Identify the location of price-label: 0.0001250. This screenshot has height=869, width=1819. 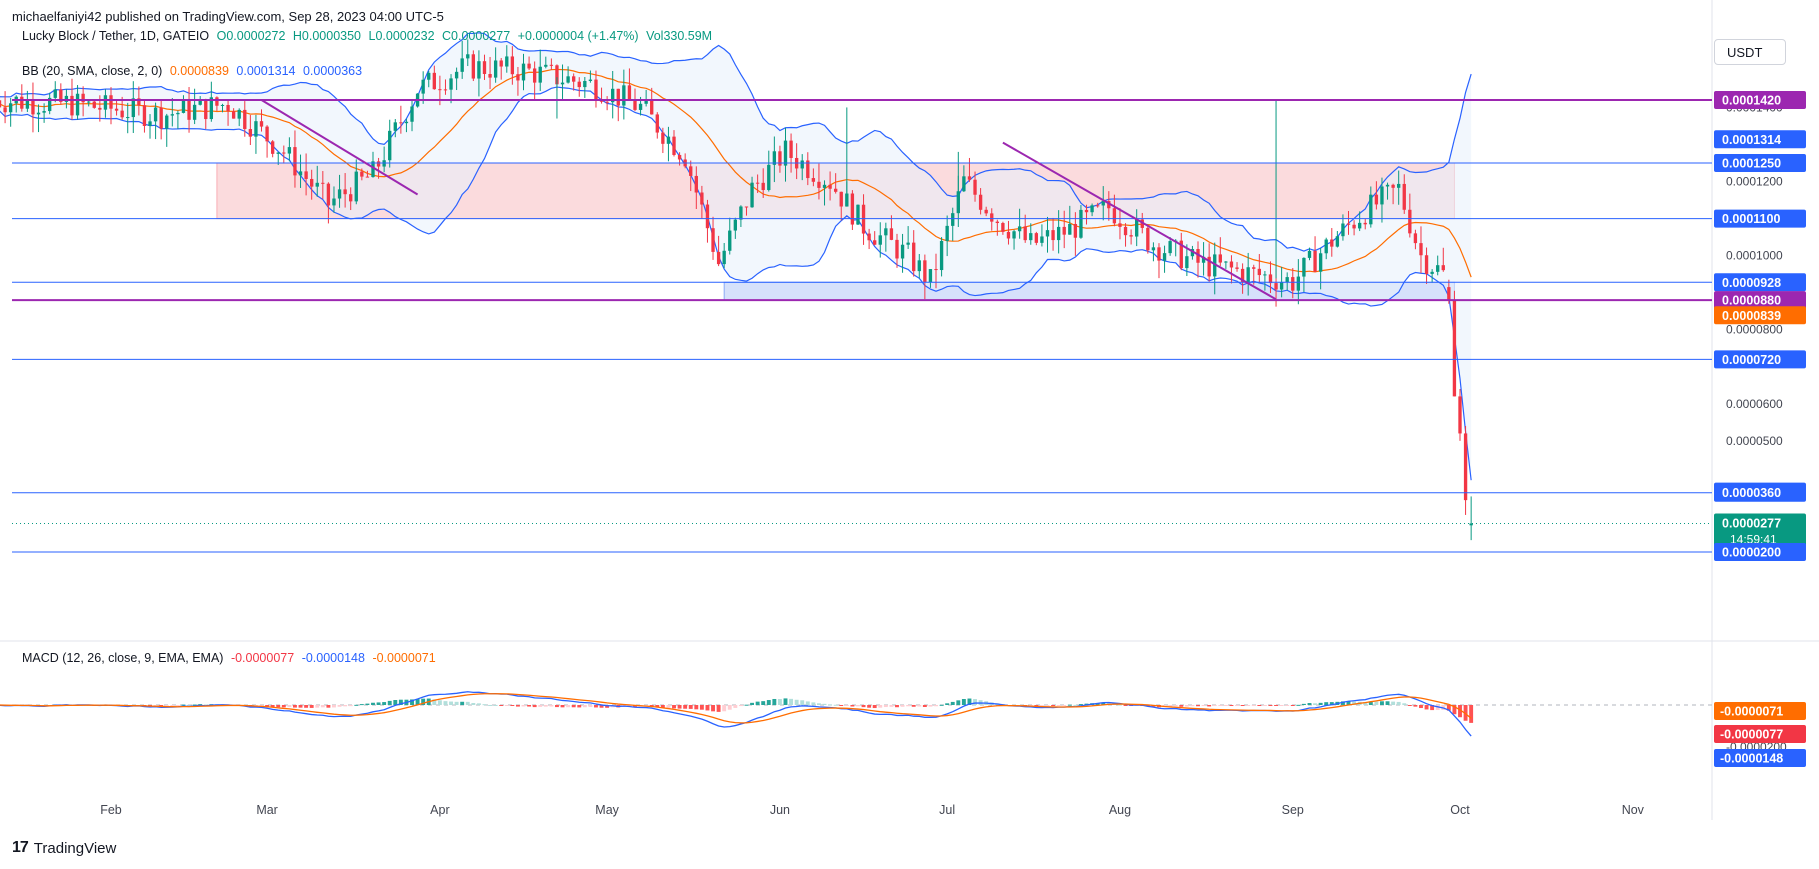
(1751, 164).